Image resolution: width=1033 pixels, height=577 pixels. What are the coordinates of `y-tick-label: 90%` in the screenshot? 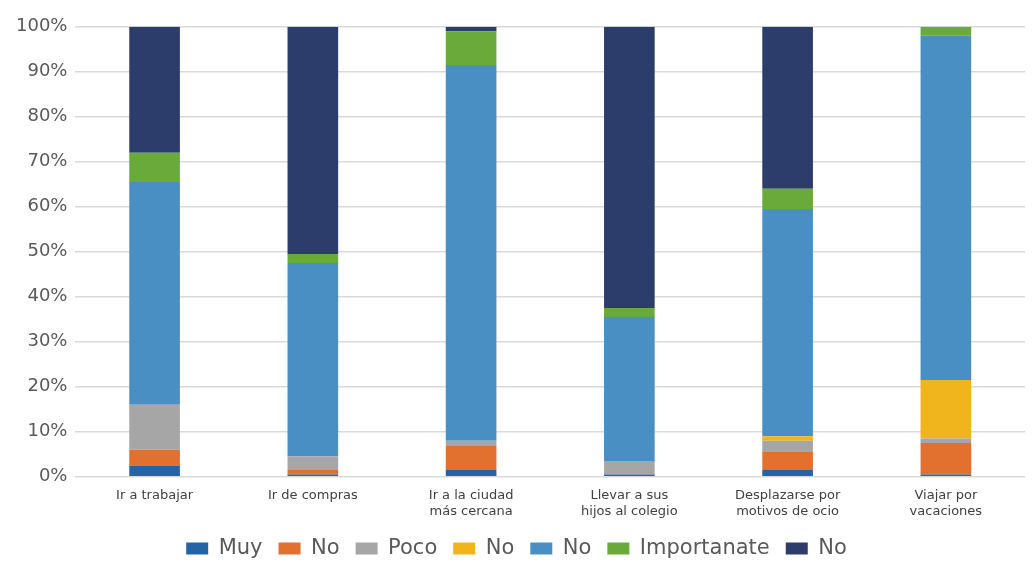 It's located at (47, 70).